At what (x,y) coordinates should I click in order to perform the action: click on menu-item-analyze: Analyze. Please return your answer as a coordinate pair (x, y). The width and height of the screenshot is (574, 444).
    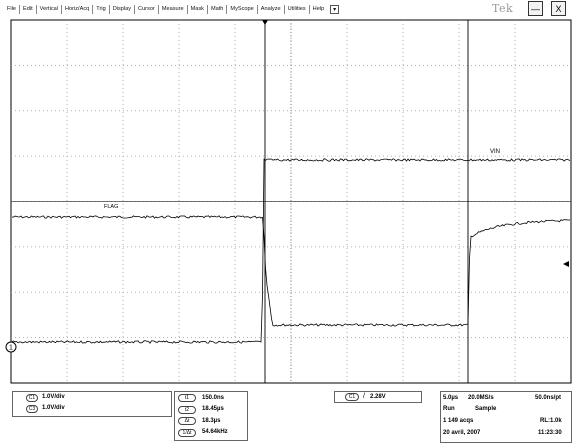
    Looking at the image, I should click on (270, 9).